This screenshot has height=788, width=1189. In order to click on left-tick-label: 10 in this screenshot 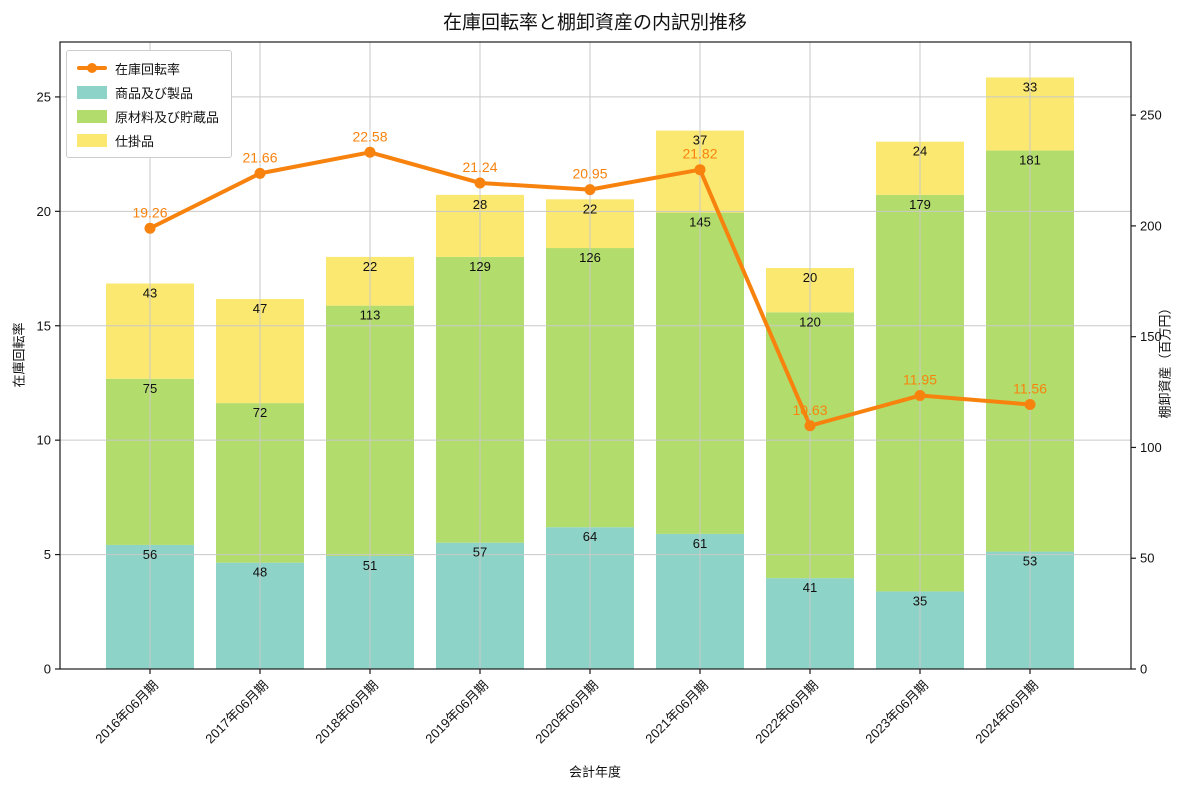, I will do `click(44, 440)`.